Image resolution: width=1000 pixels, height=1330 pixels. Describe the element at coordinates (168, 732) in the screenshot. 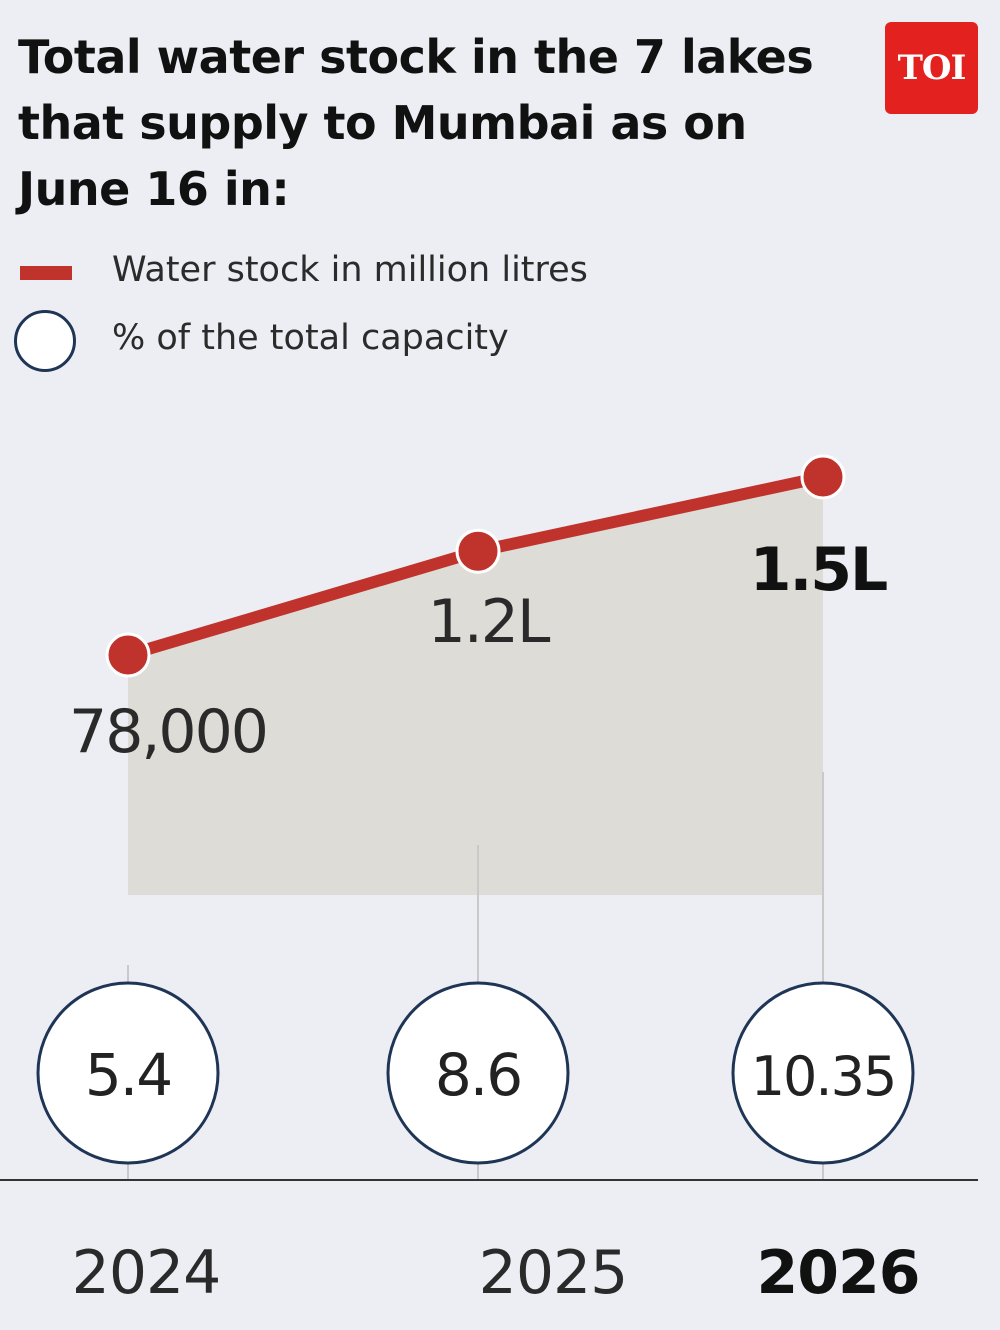

I see `stock-label-2024: 78,000` at that location.